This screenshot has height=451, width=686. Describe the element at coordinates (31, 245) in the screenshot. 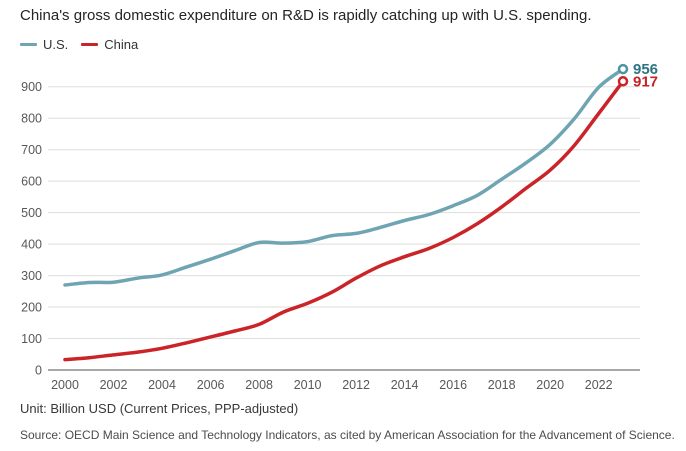

I see `y-tick-label: 400` at that location.